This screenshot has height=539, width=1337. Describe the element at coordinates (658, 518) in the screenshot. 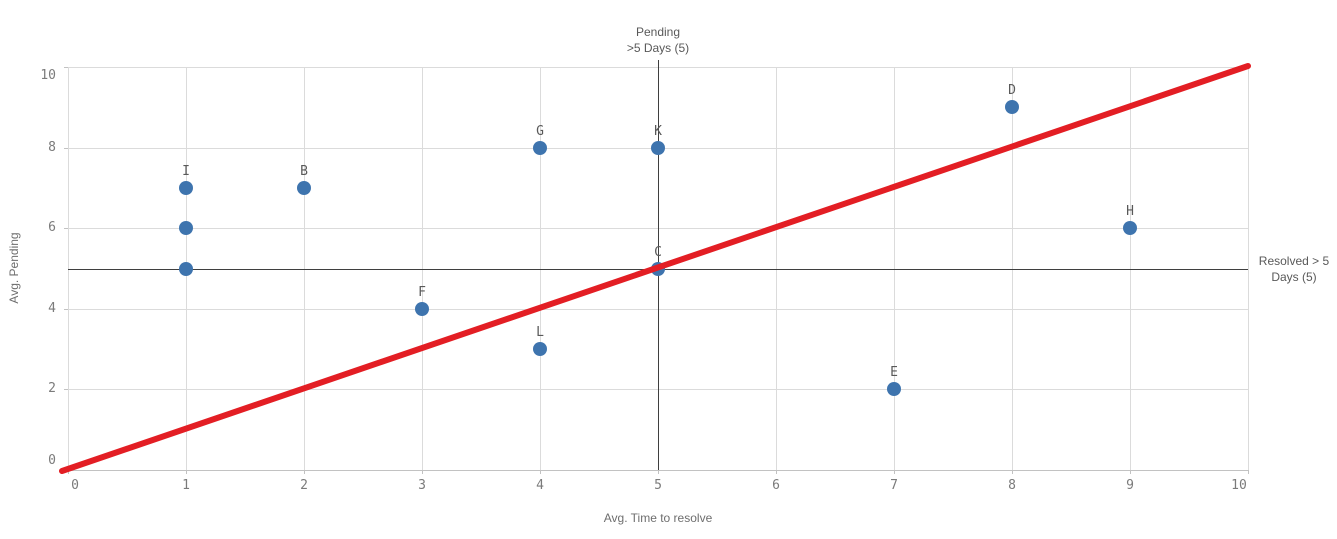

I see `x-axis-title: Avg. Time to resolve` at that location.